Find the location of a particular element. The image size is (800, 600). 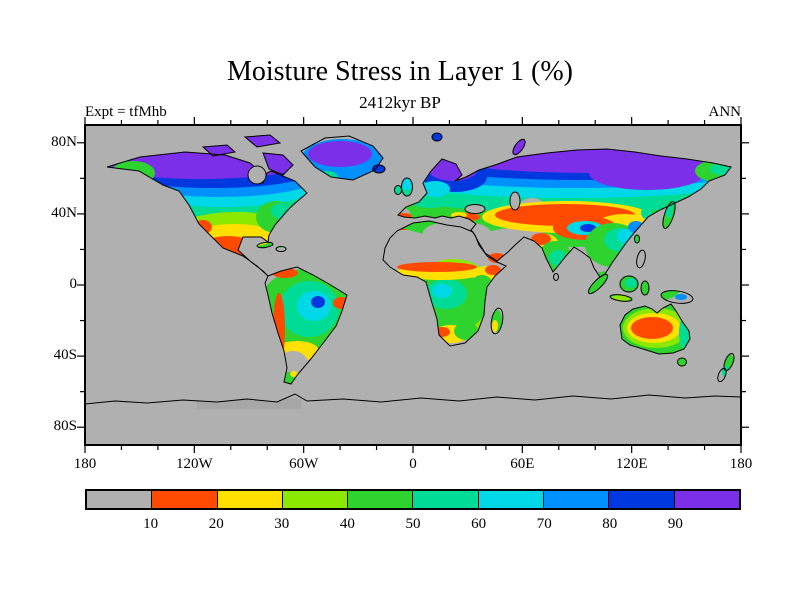

y-tick-label: 40S is located at coordinates (65, 355).